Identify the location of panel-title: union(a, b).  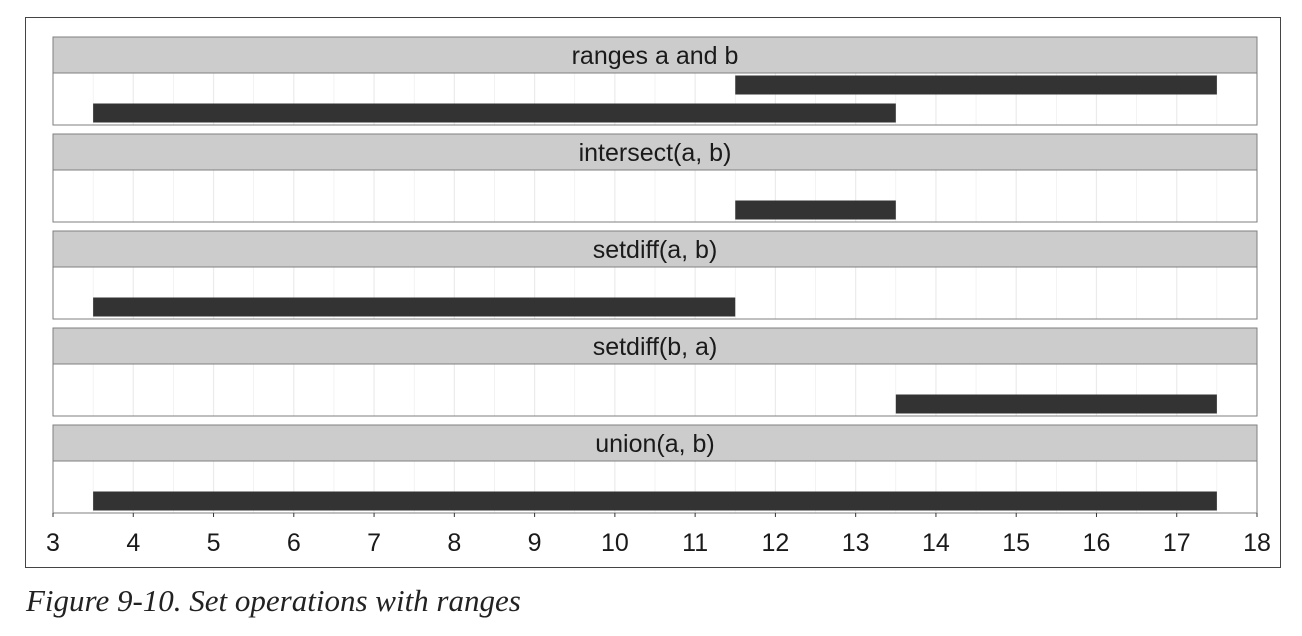
(655, 444).